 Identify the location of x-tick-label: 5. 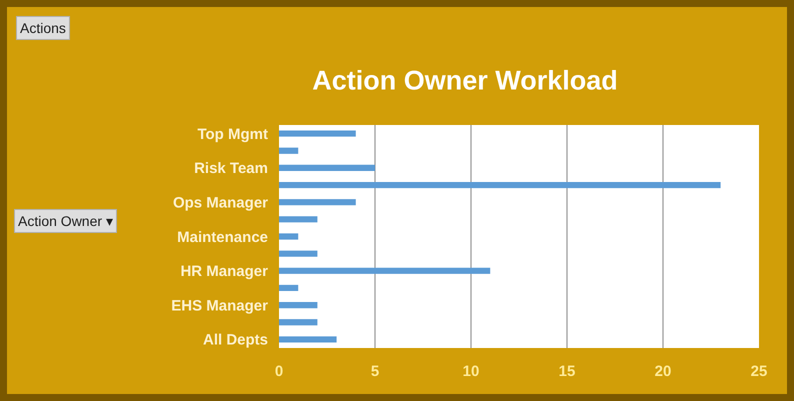
(375, 371).